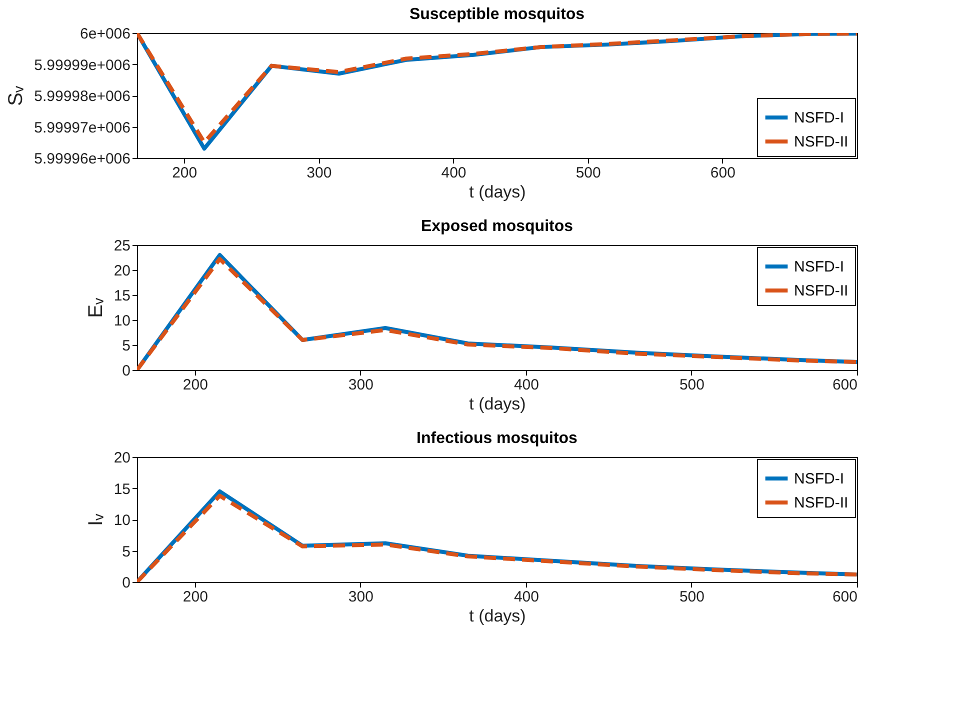 Image resolution: width=978 pixels, height=726 pixels. What do you see at coordinates (95, 519) in the screenshot?
I see `y-axis-title: Iᵥ` at bounding box center [95, 519].